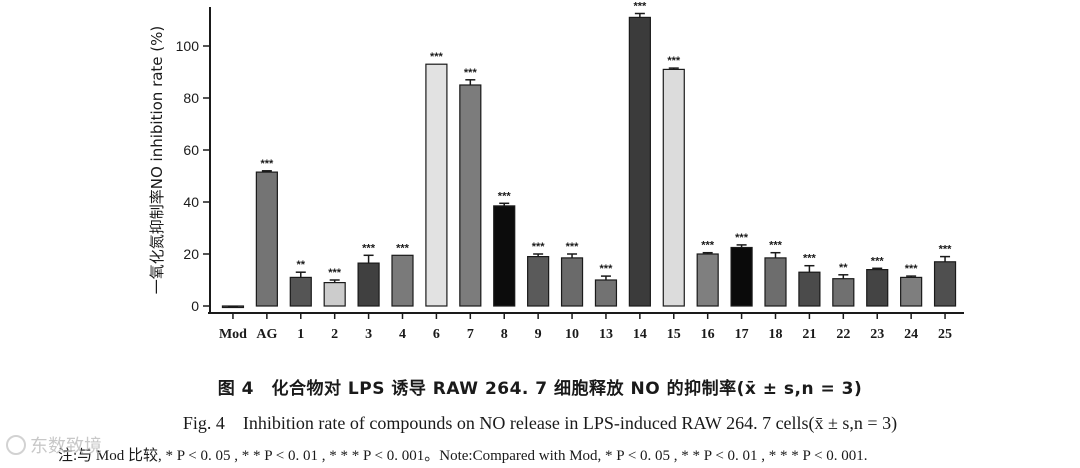 The image size is (1080, 468). What do you see at coordinates (188, 46) in the screenshot?
I see `y-tick-label: 100` at bounding box center [188, 46].